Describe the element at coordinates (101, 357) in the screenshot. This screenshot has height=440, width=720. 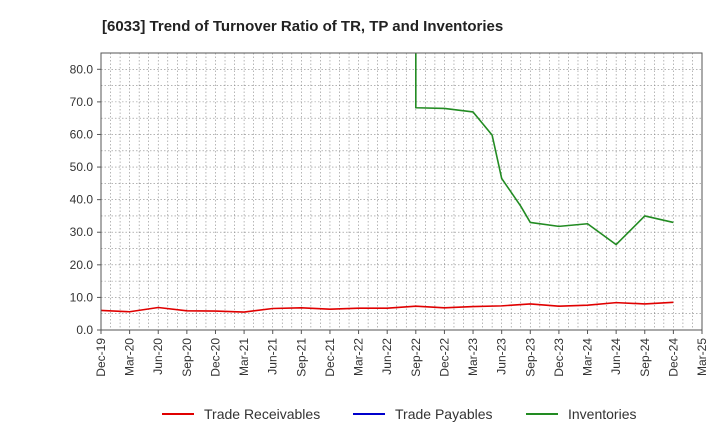
I see `x-tick-label: Dec-19` at that location.